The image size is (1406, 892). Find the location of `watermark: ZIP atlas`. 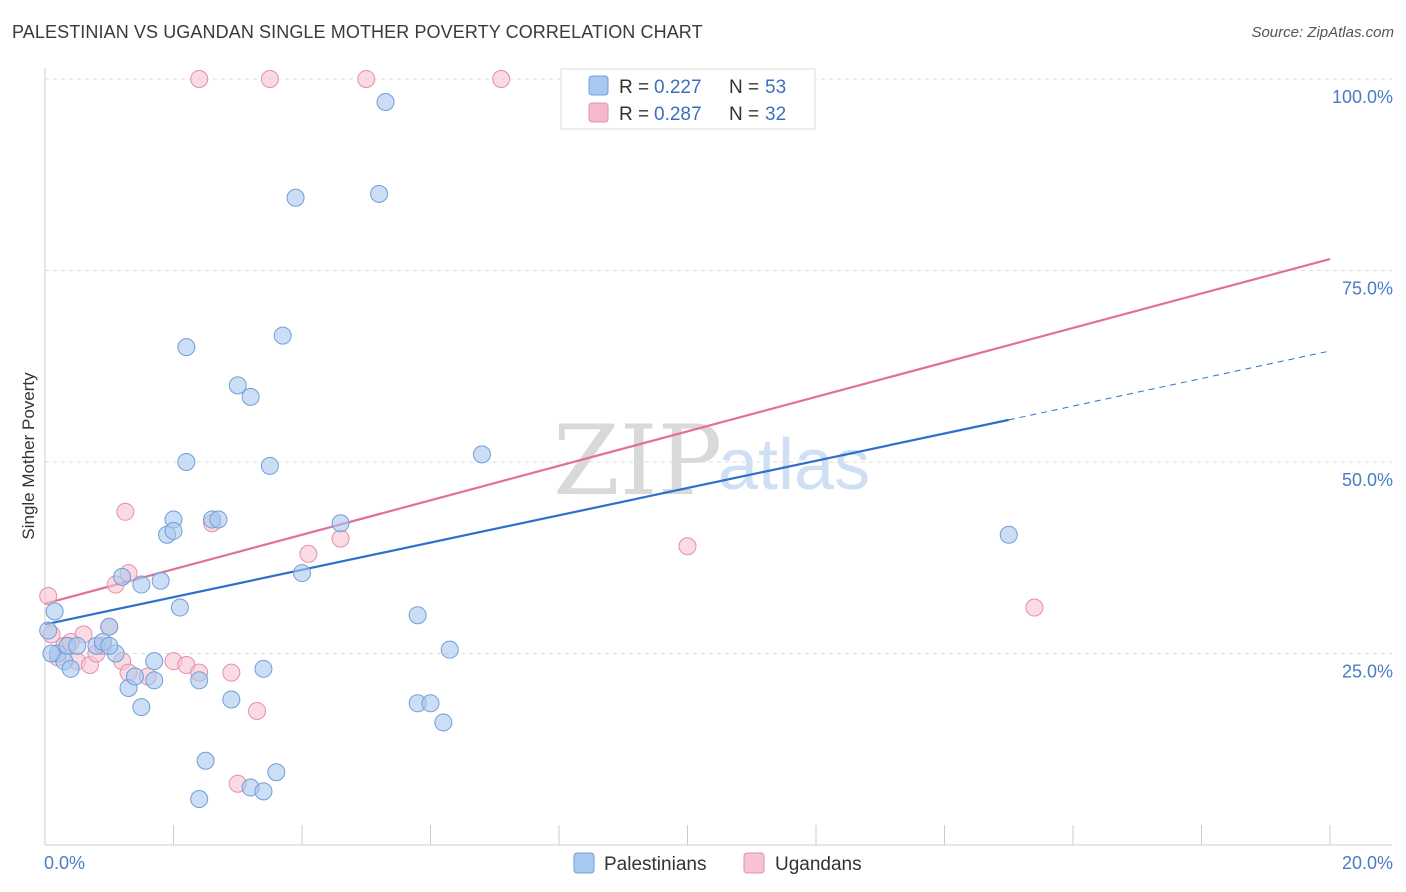

watermark: ZIP atlas is located at coordinates (711, 461).